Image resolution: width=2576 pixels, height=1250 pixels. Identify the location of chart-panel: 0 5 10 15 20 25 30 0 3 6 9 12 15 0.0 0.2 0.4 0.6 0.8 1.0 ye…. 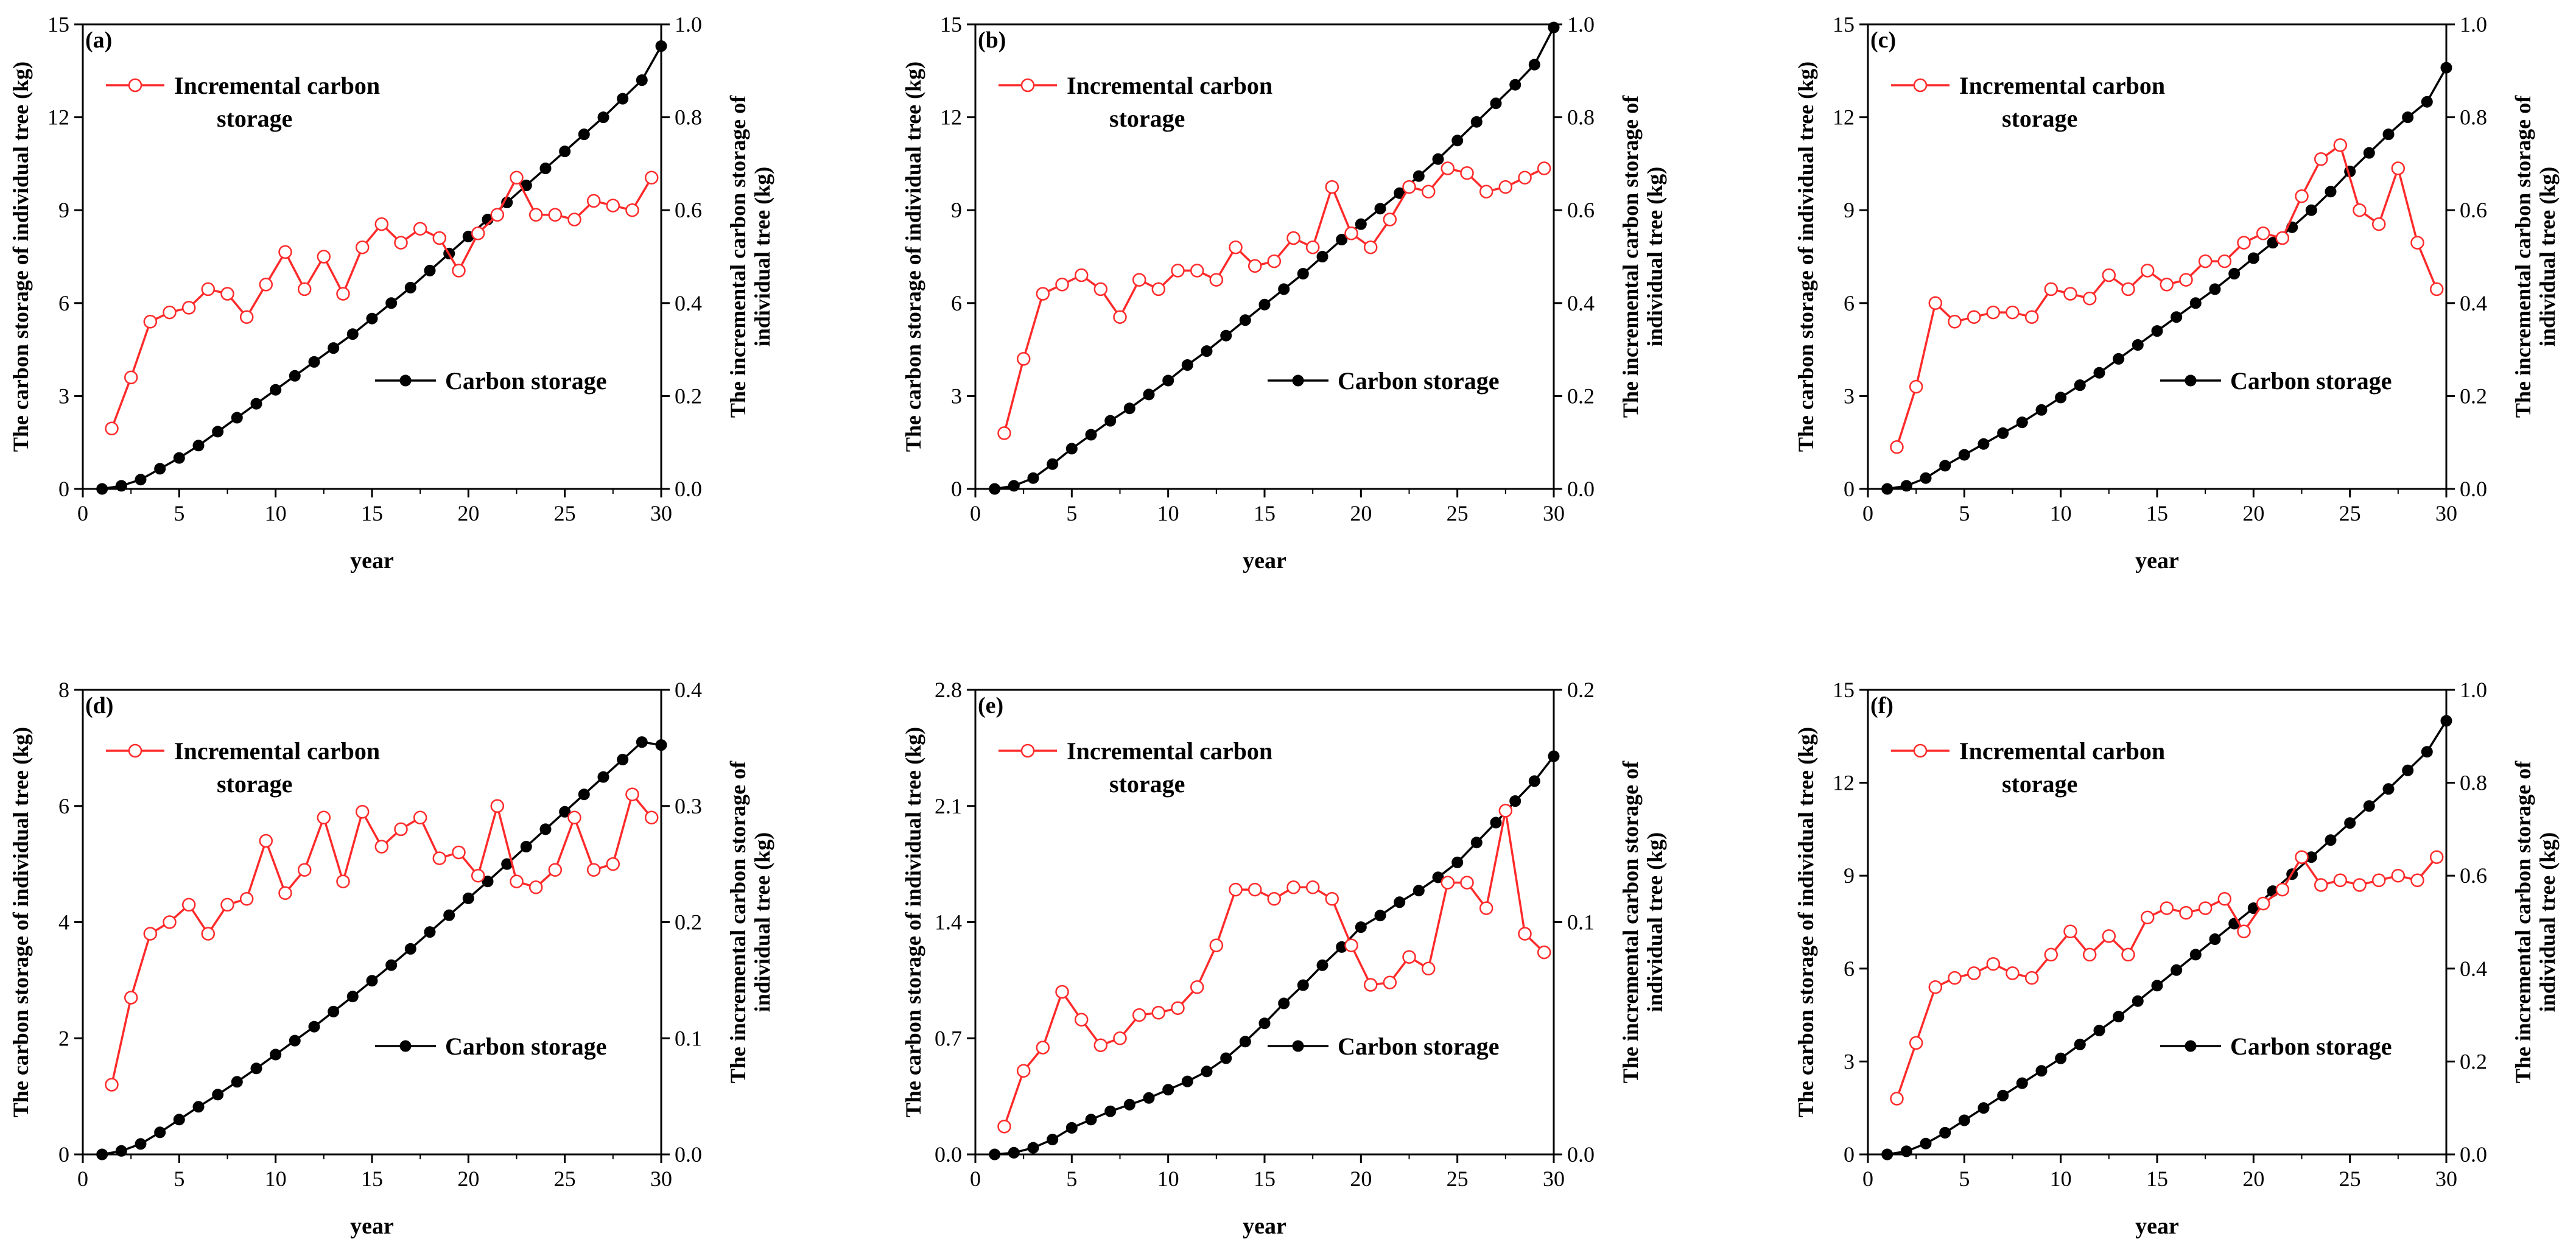
(391, 293).